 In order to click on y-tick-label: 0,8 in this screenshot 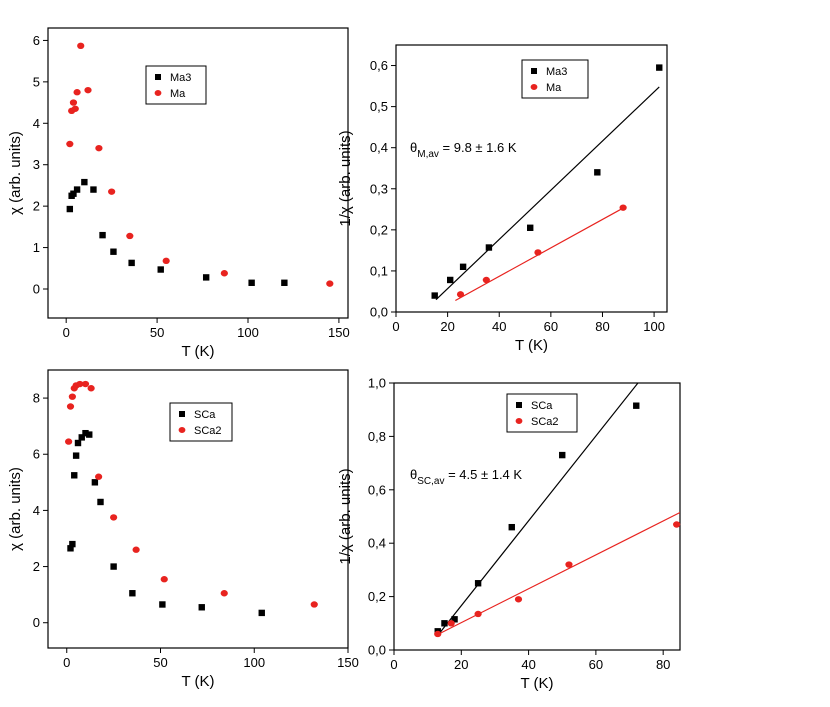, I will do `click(377, 436)`.